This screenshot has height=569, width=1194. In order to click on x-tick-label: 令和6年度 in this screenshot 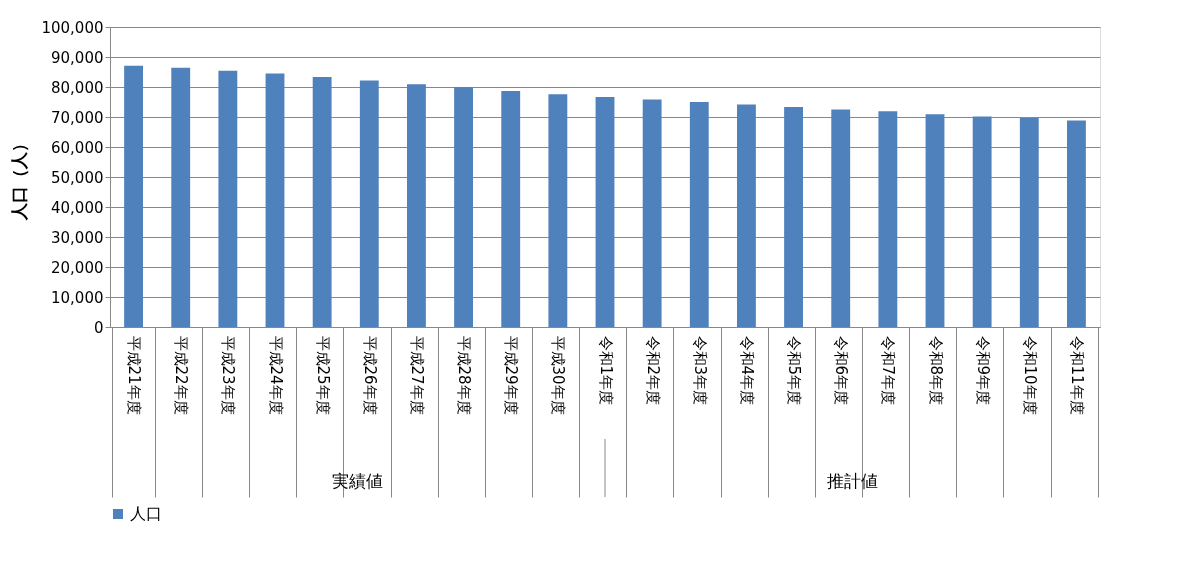, I will do `click(841, 370)`.